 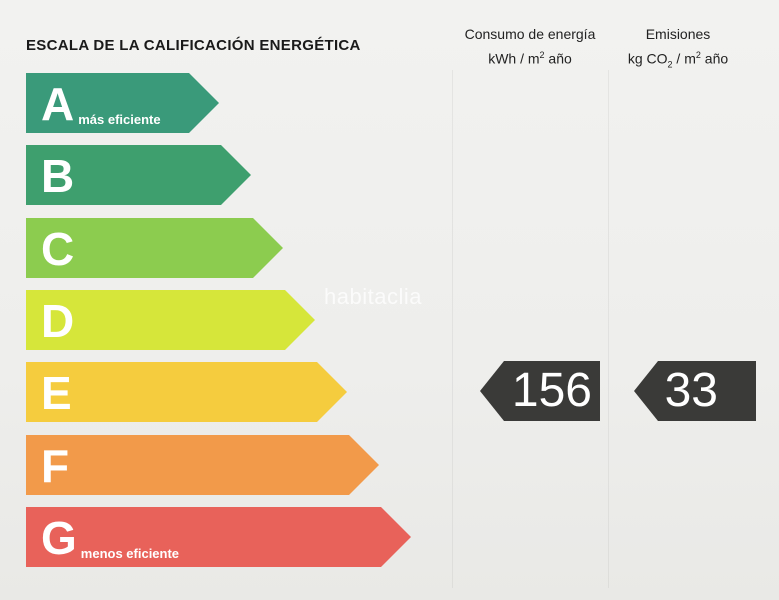 I want to click on rating-letter: B, so click(x=58, y=176).